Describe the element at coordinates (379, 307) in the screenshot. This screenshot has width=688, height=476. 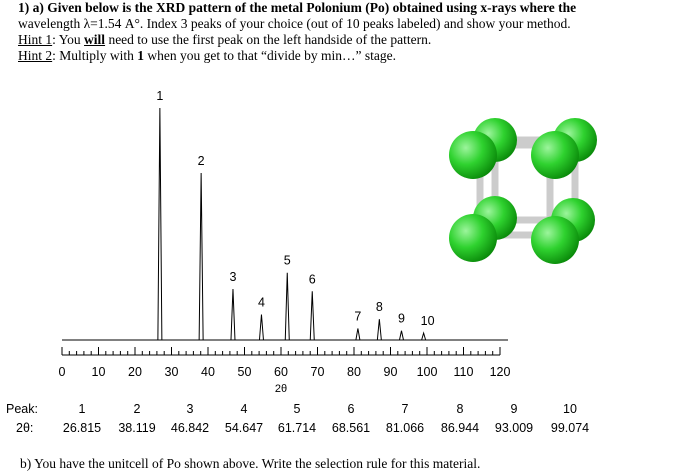
I see `peak-label: 8` at that location.